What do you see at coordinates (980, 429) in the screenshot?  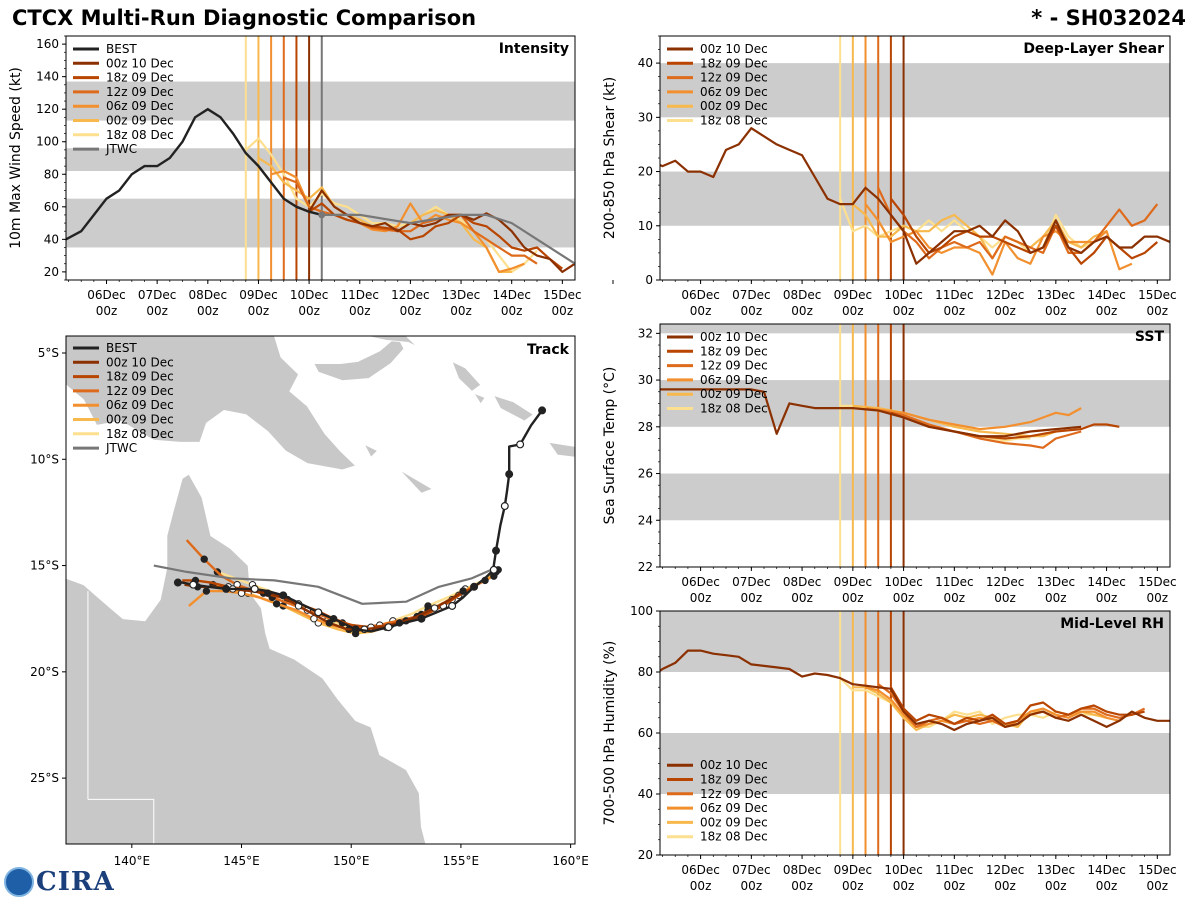 I see `sst-series-line` at bounding box center [980, 429].